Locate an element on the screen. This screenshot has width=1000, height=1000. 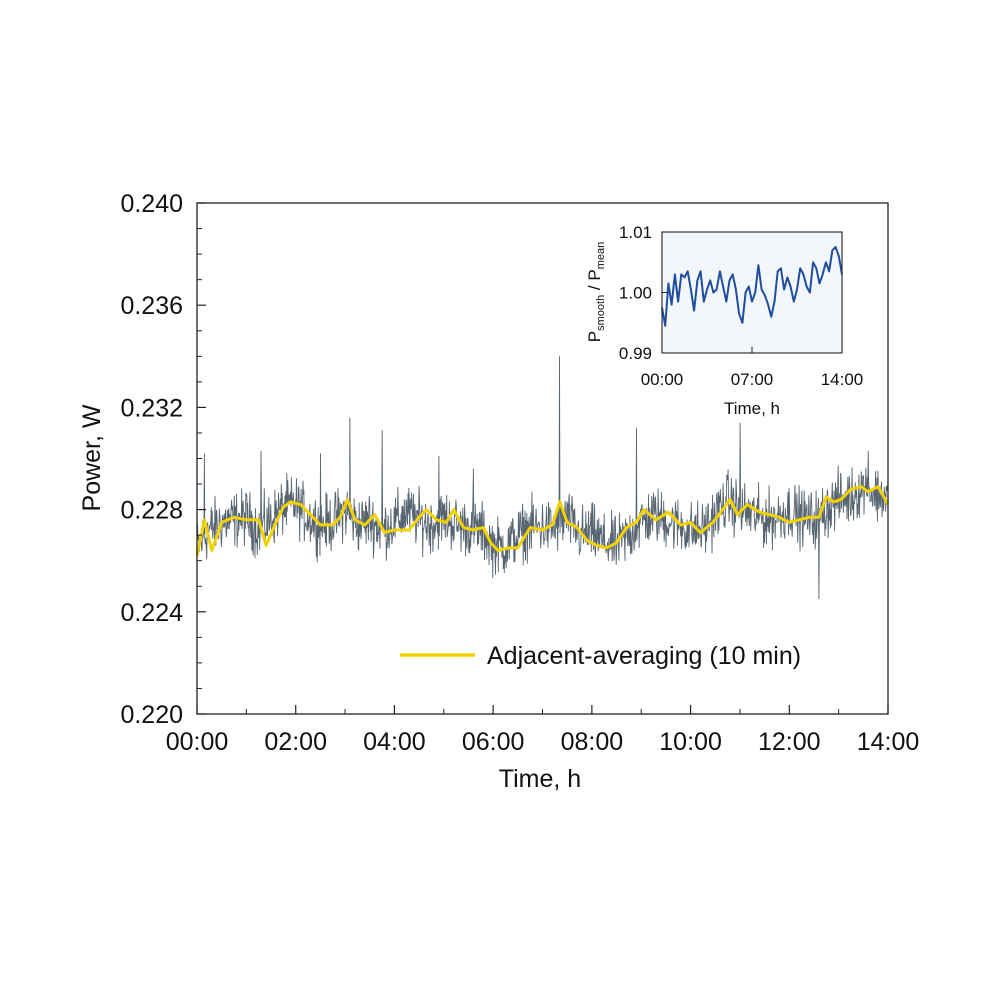
main-x-tick-labels: 00:00 02:00 04:00 06:00 08:00 10:00 12:00 14:00 is located at coordinates (543, 742).